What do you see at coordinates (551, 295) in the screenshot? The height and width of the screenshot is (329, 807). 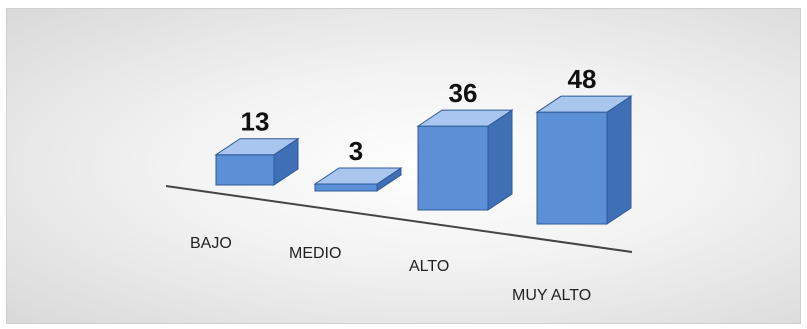 I see `category-label: MUY ALTO` at bounding box center [551, 295].